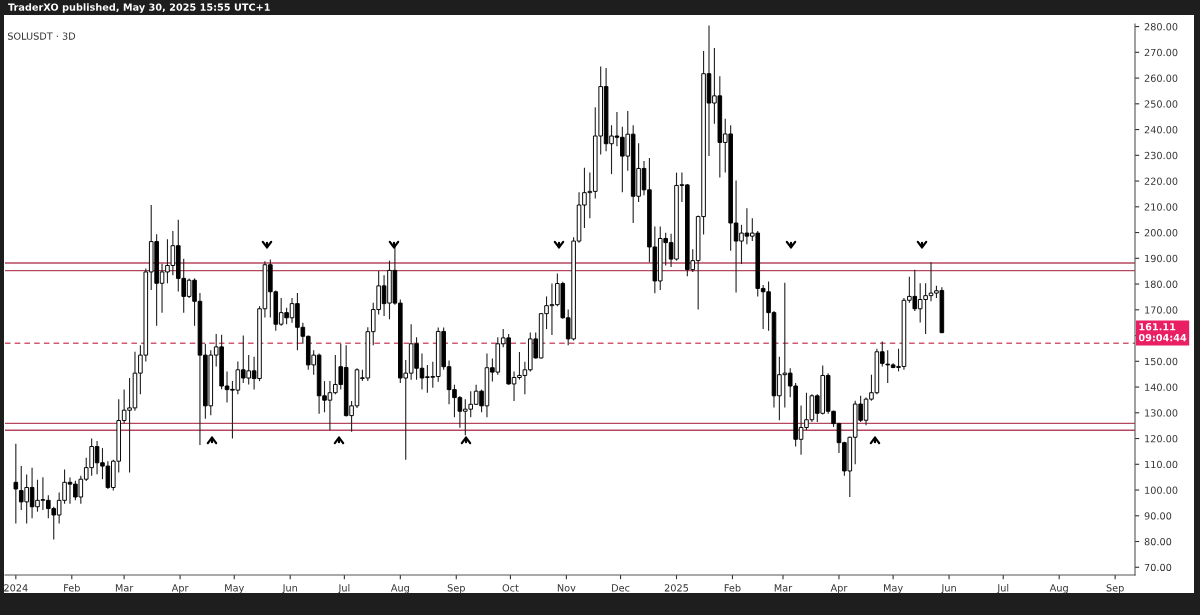  What do you see at coordinates (1161, 181) in the screenshot?
I see `y-tick-label: 220.00` at bounding box center [1161, 181].